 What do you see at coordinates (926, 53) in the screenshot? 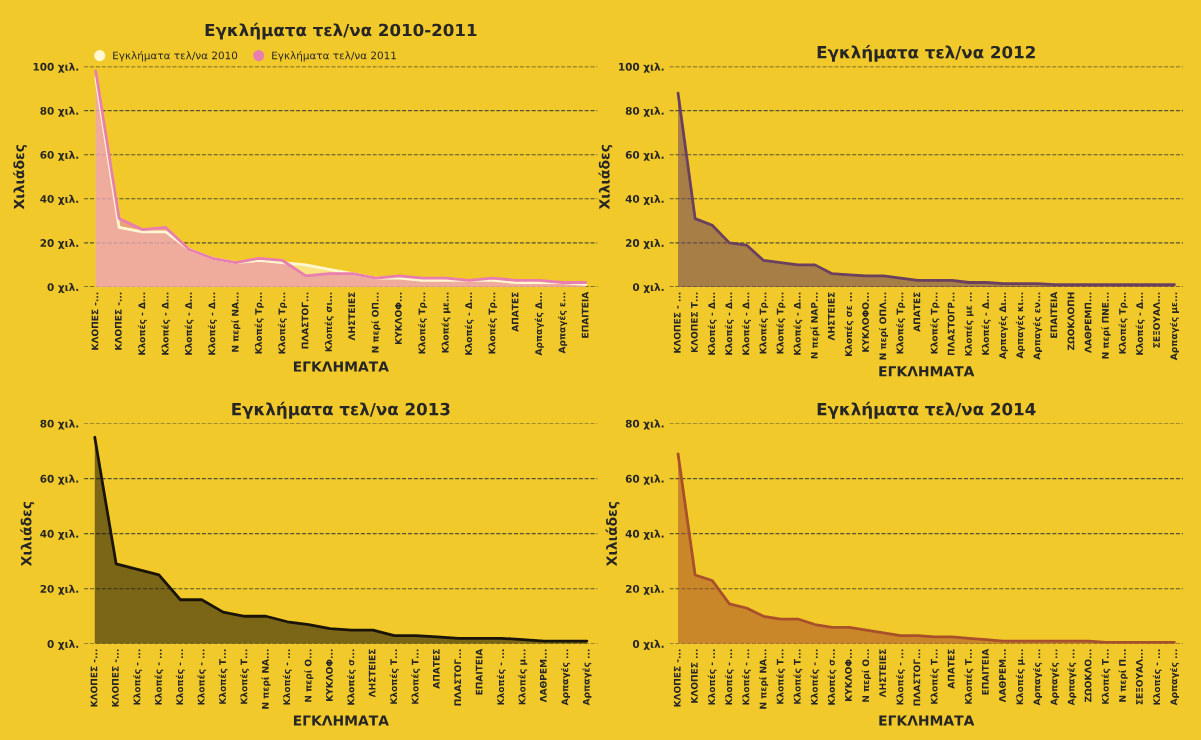
I see `chart-title: Εγκλήματα τελ/να 2012` at bounding box center [926, 53].